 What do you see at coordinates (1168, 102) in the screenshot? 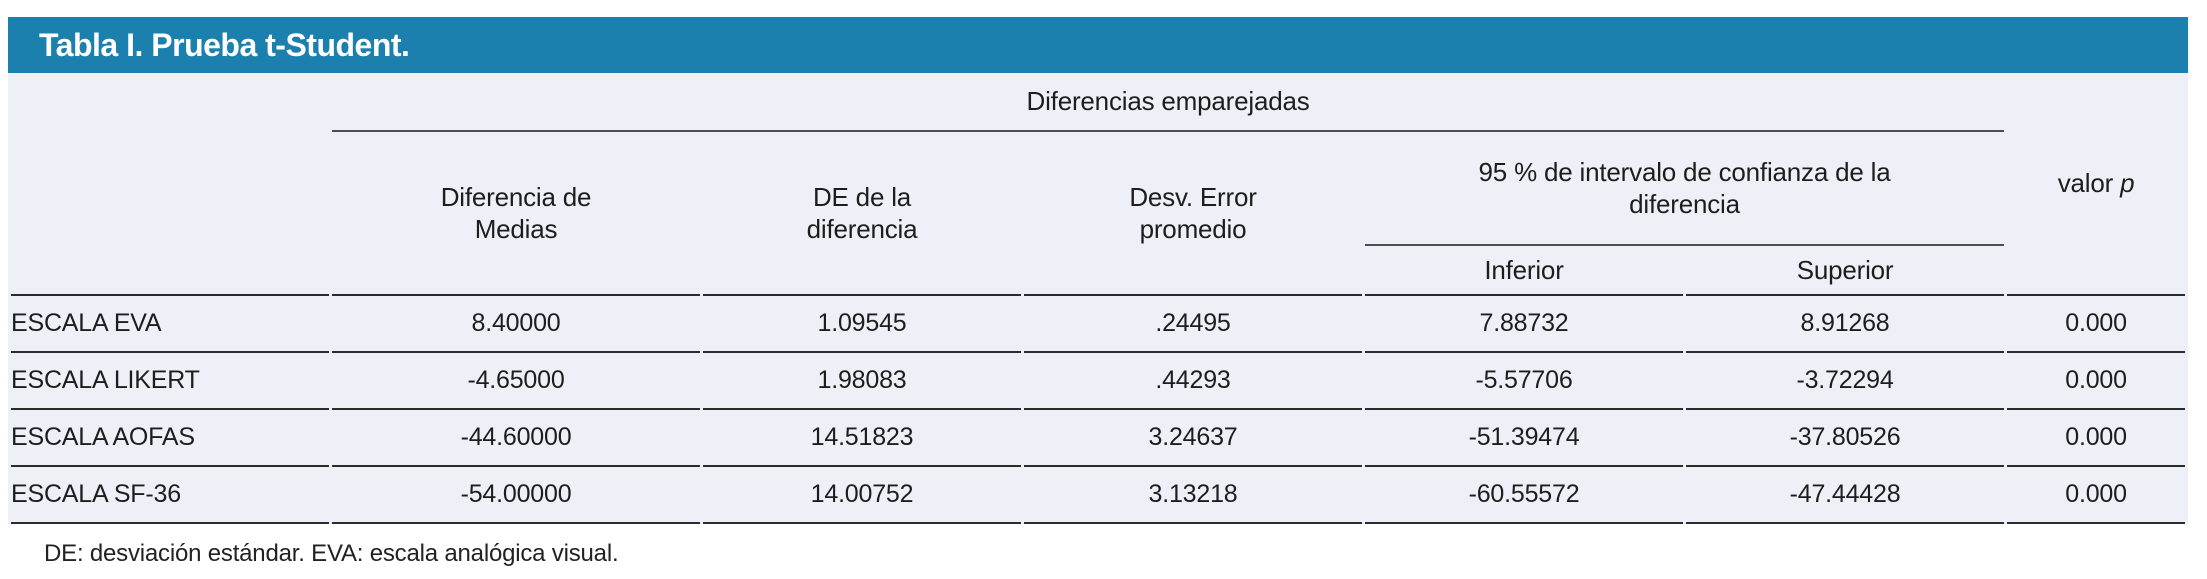
I see `group-header-paired-differences: Diferencias emparejadas` at bounding box center [1168, 102].